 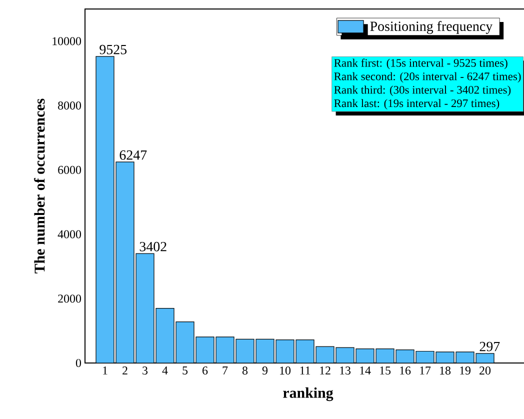 What do you see at coordinates (345, 370) in the screenshot?
I see `x-tick-label: 13` at bounding box center [345, 370].